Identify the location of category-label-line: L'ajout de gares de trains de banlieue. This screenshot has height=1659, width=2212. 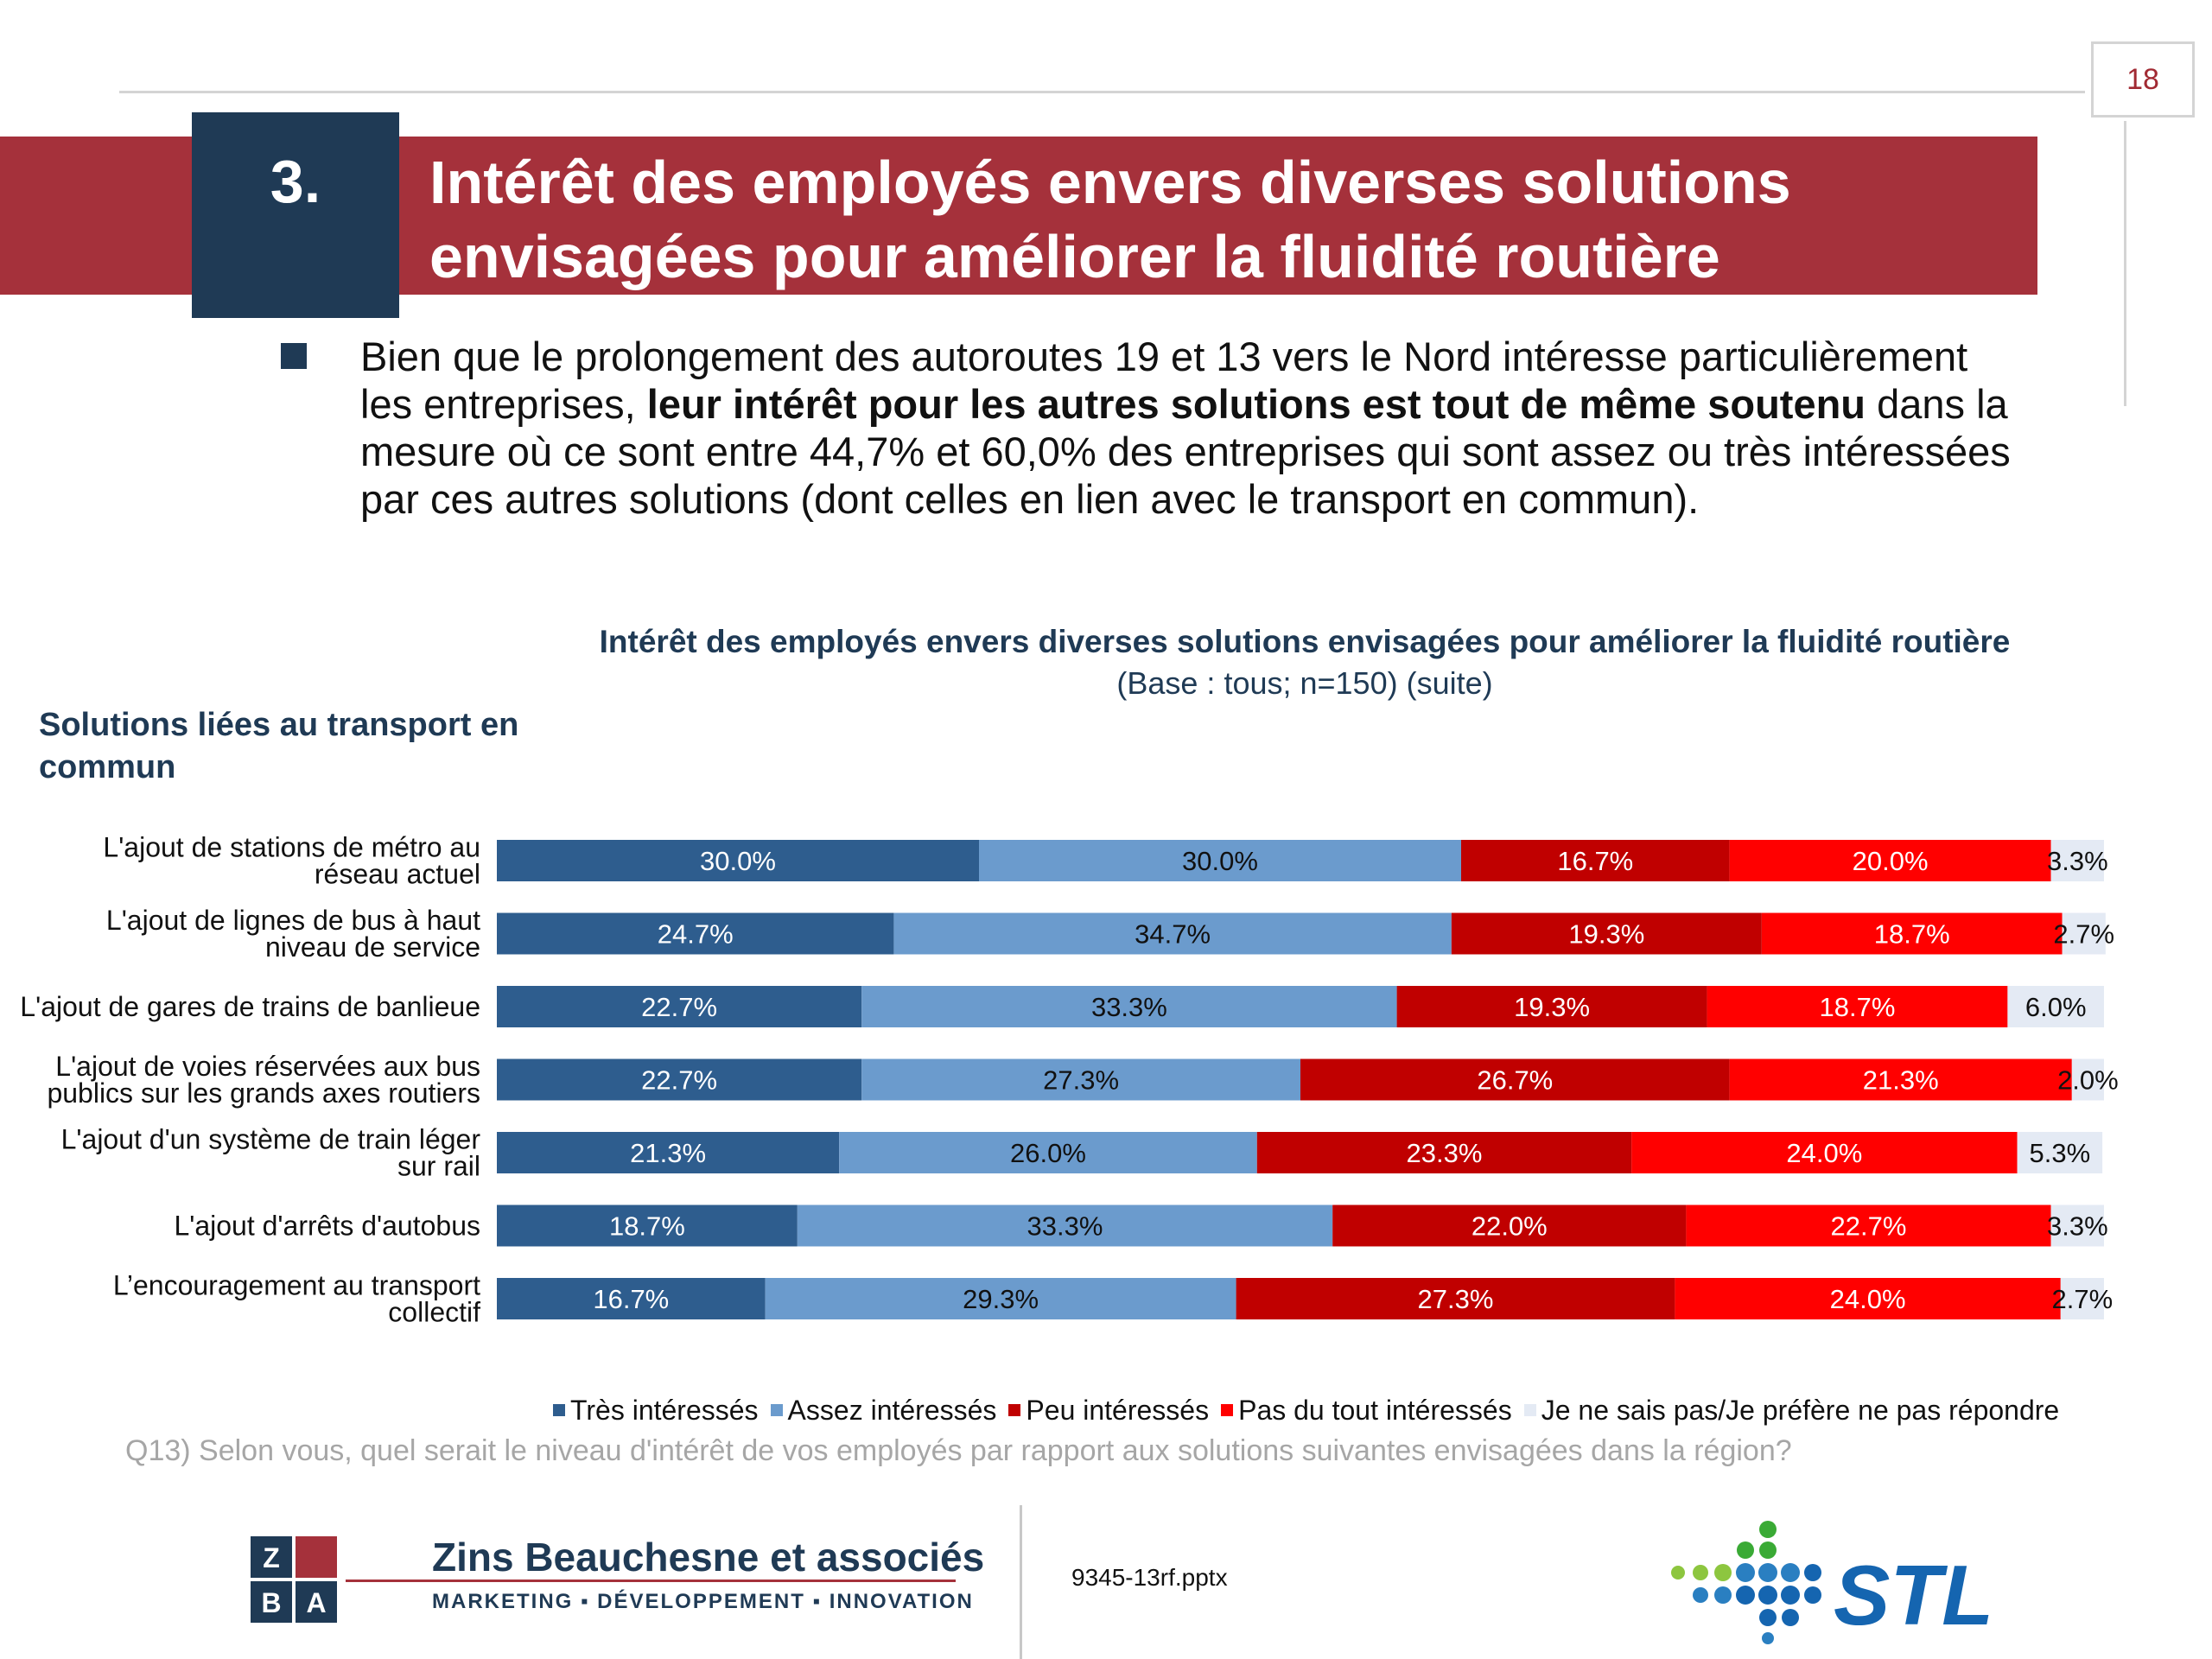
(250, 1006).